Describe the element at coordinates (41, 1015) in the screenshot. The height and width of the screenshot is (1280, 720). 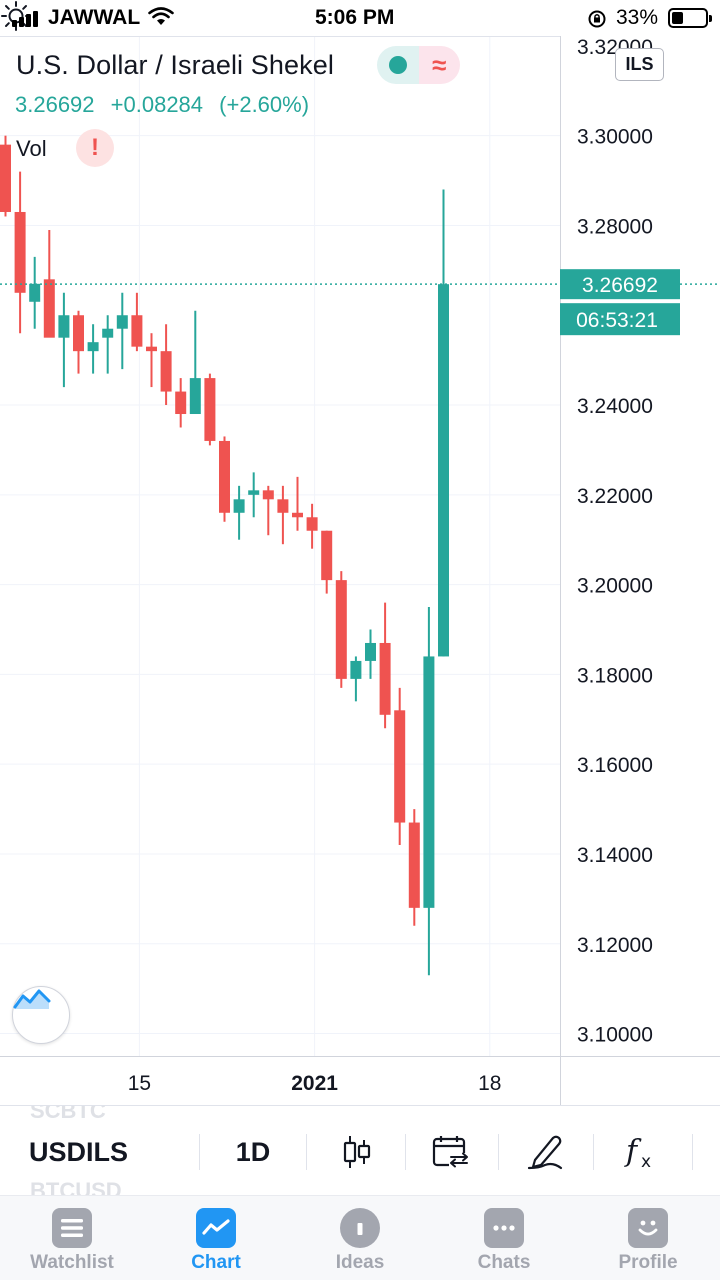
I see `chart-style-button` at that location.